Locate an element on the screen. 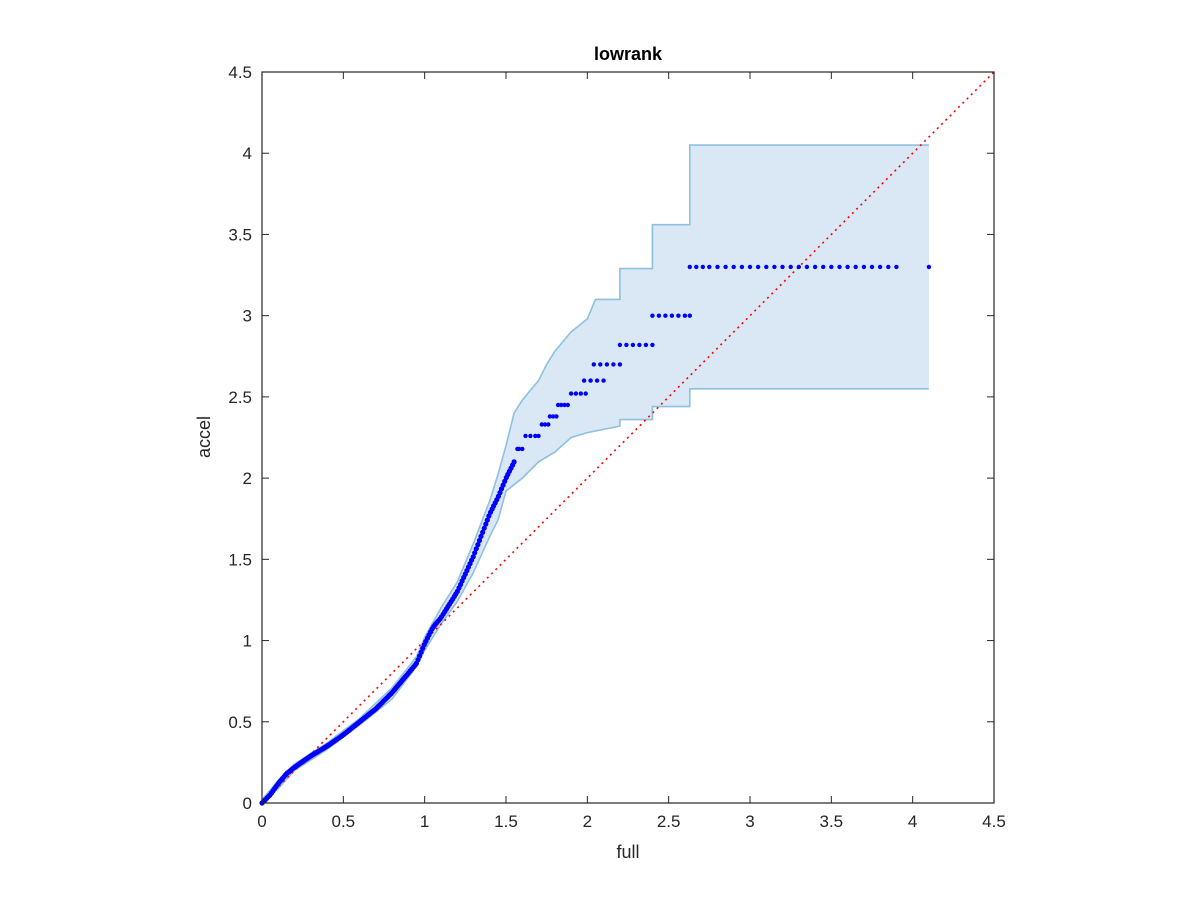 Image resolution: width=1200 pixels, height=905 pixels. x-tick-label: 2 is located at coordinates (587, 821).